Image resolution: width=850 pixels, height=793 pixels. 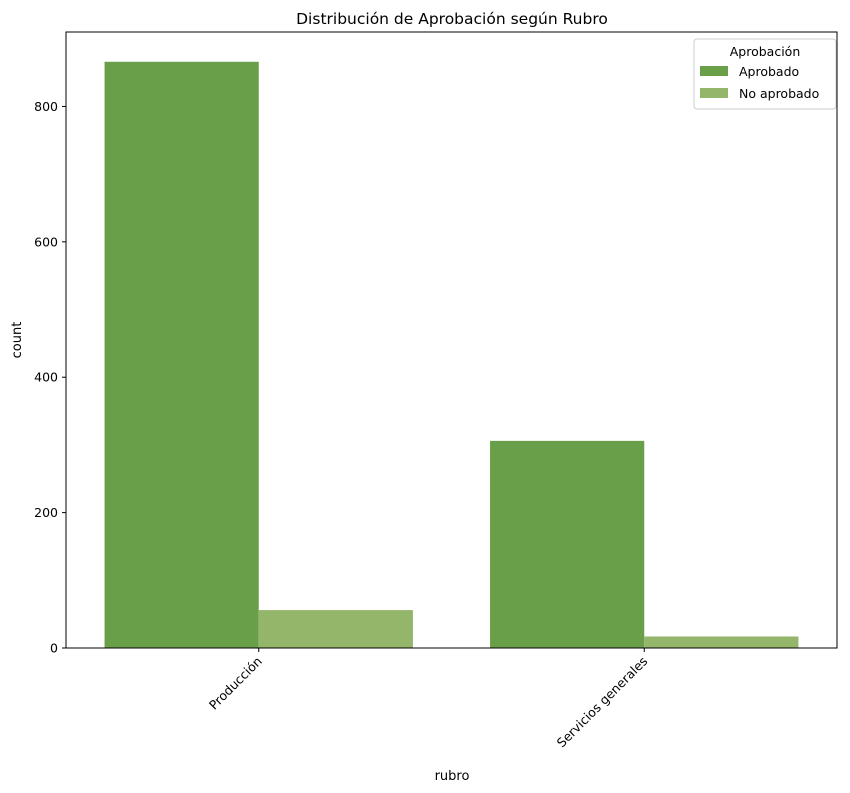 I want to click on x-axis-label: rubro, so click(x=452, y=776).